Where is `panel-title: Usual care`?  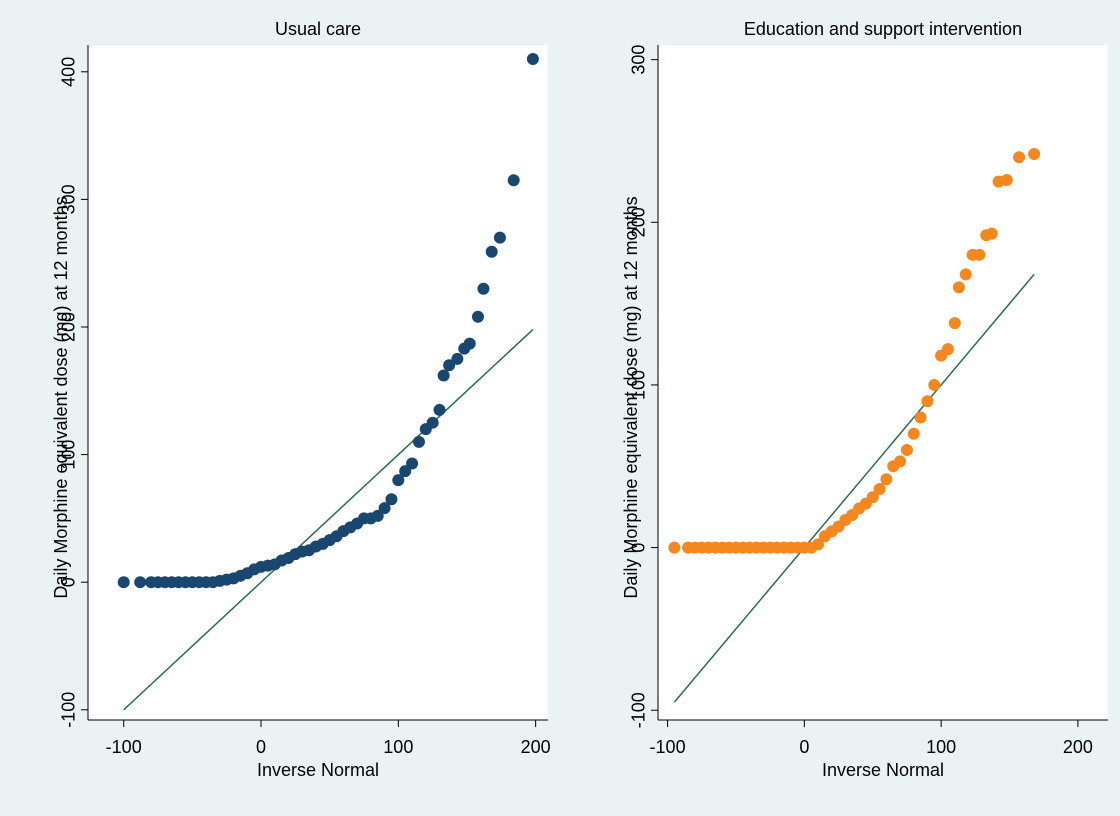
panel-title: Usual care is located at coordinates (318, 29).